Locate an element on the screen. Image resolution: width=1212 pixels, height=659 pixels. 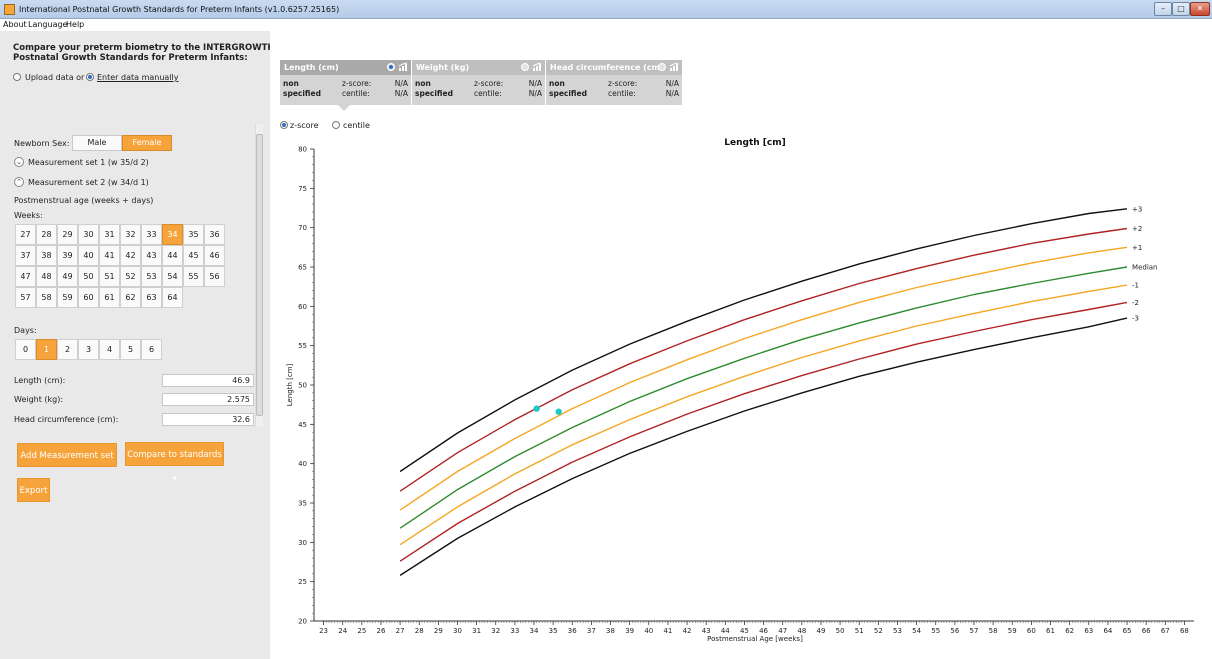
measurement-point is located at coordinates (536, 408).